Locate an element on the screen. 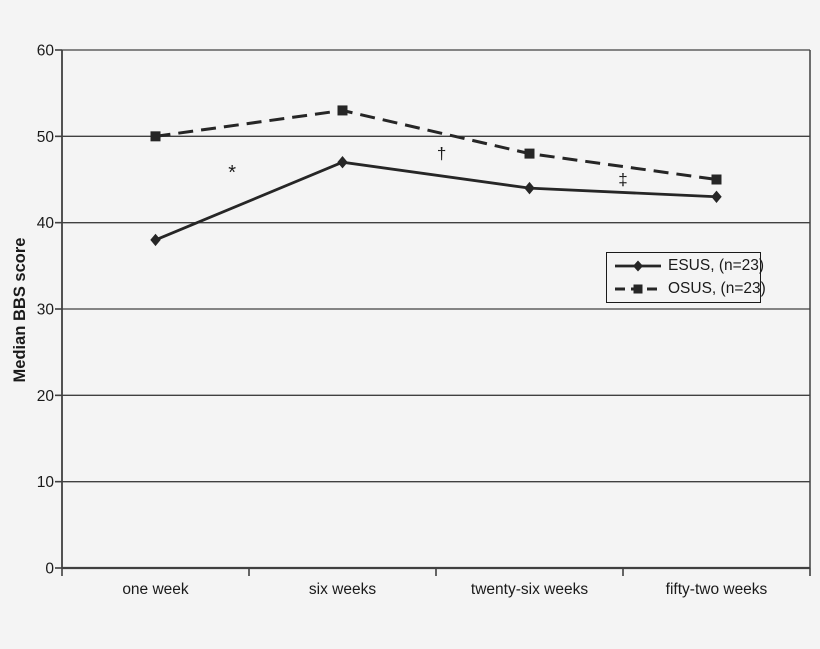 This screenshot has width=820, height=649. series-line-esus is located at coordinates (435, 201).